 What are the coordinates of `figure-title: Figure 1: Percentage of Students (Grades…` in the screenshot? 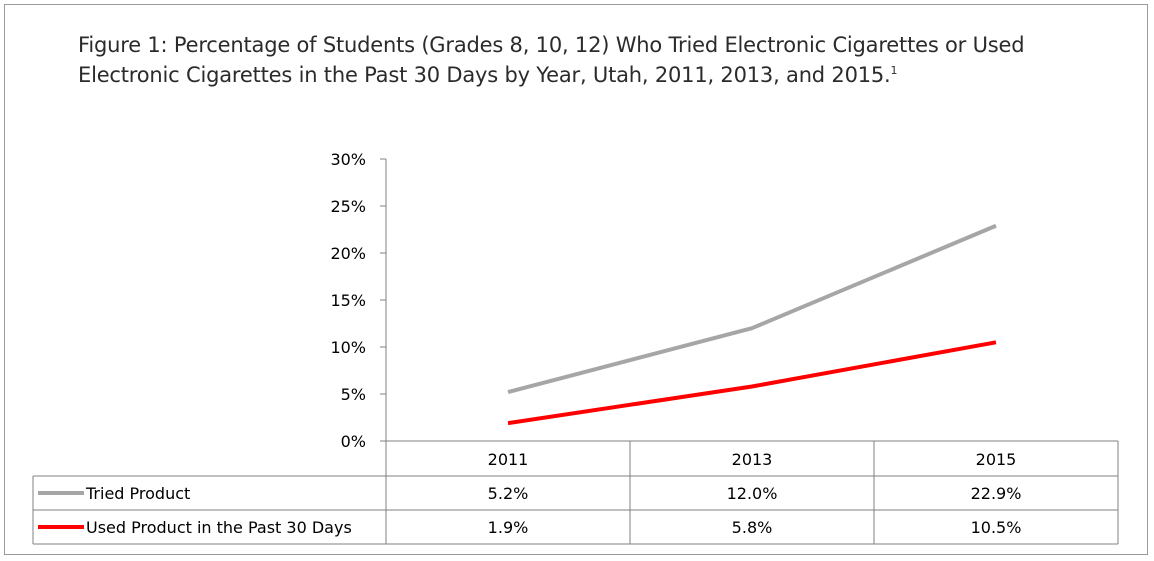 It's located at (598, 60).